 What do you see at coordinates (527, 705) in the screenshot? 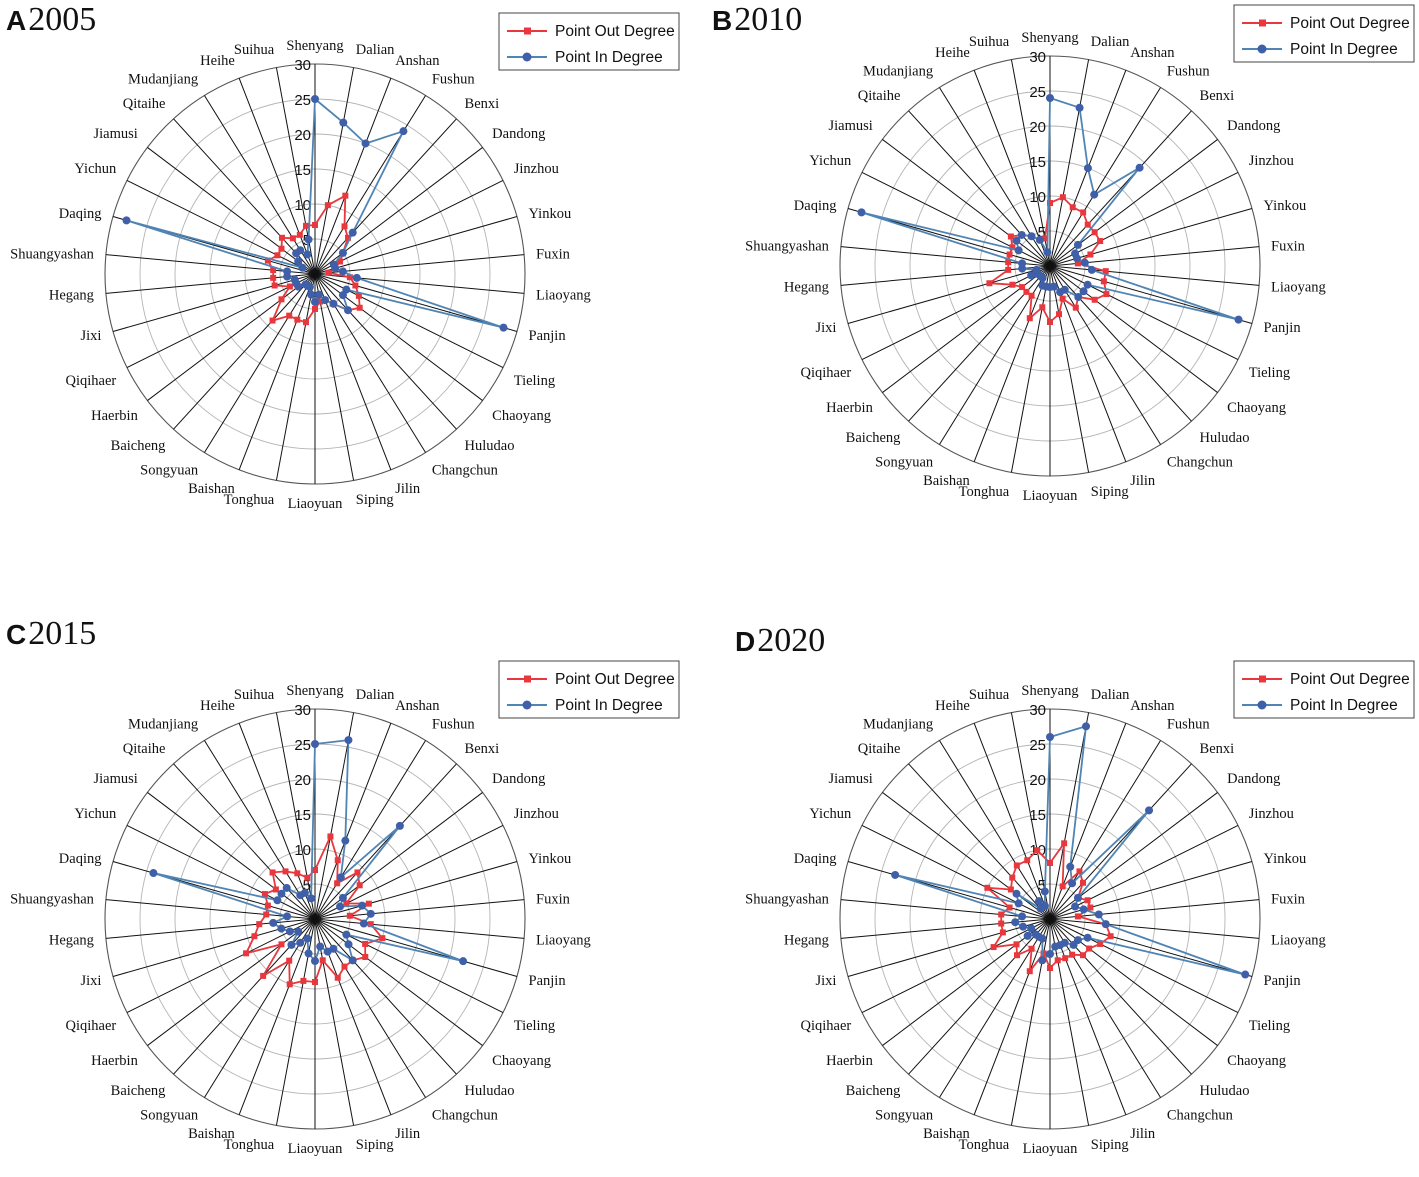
I see `legend-circle-marker` at bounding box center [527, 705].